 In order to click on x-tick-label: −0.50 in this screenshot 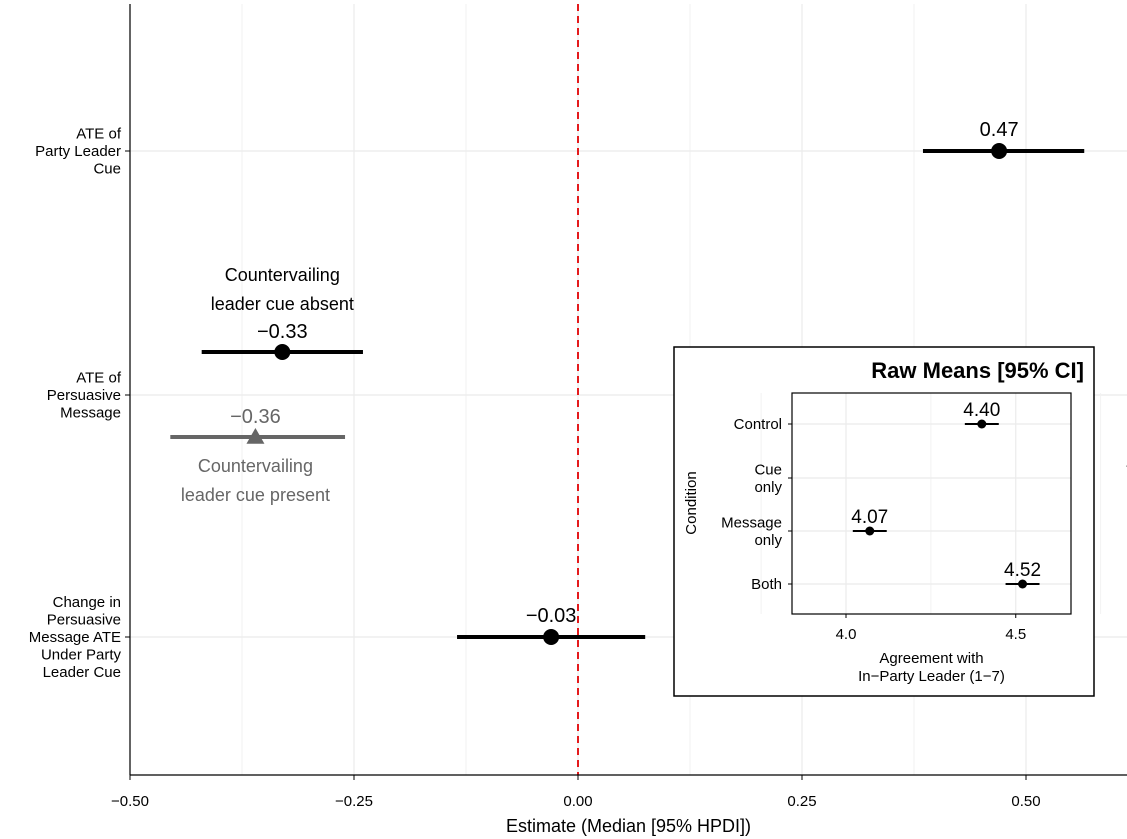, I will do `click(130, 801)`.